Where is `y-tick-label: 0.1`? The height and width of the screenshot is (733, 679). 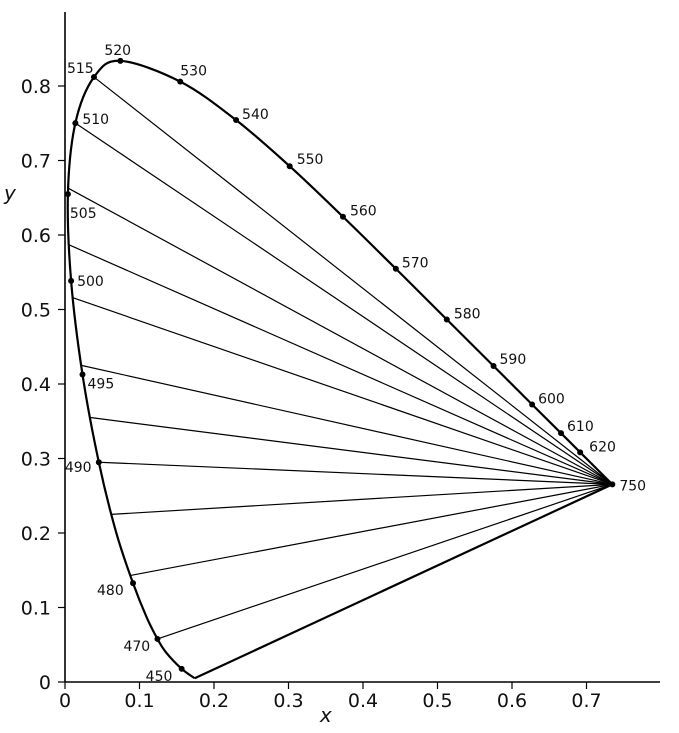 y-tick-label: 0.1 is located at coordinates (36, 609).